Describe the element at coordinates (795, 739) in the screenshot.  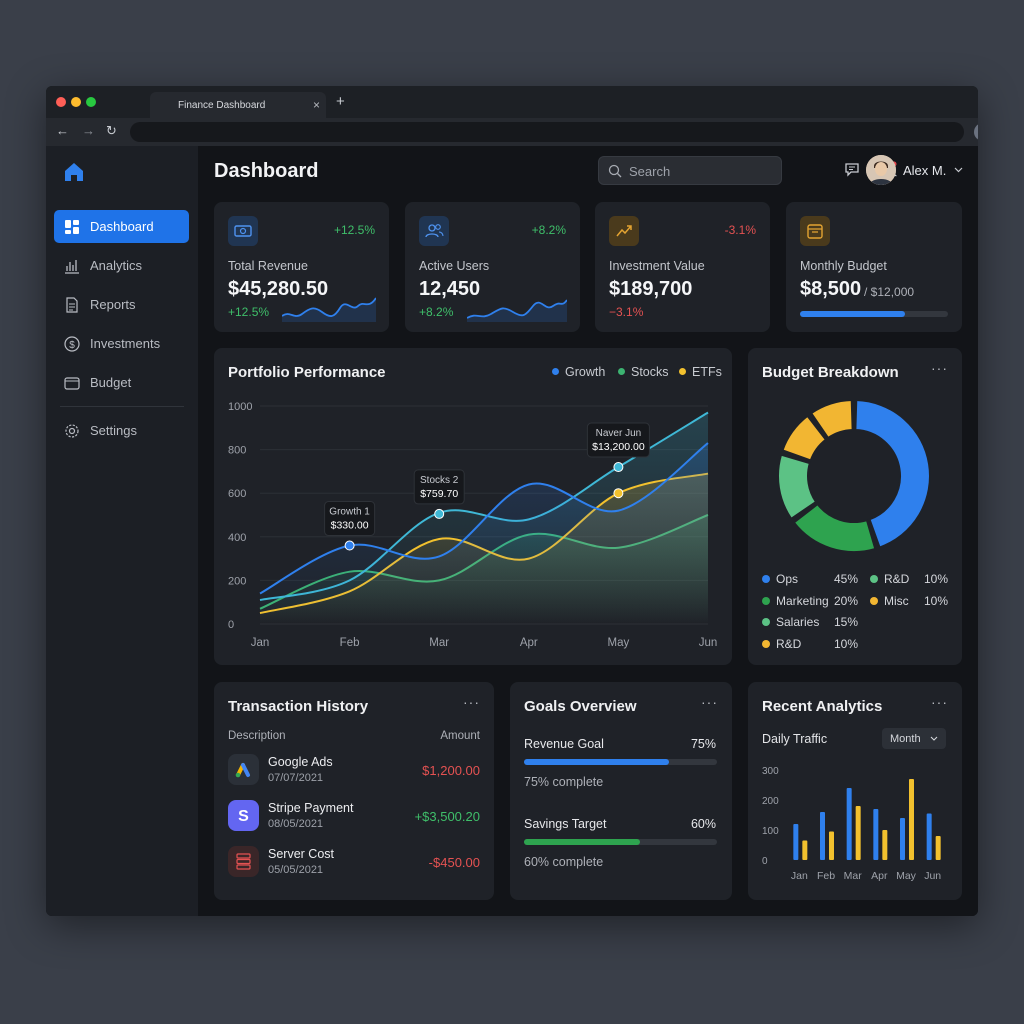
I see `chart-subtitle: Daily Traffic` at that location.